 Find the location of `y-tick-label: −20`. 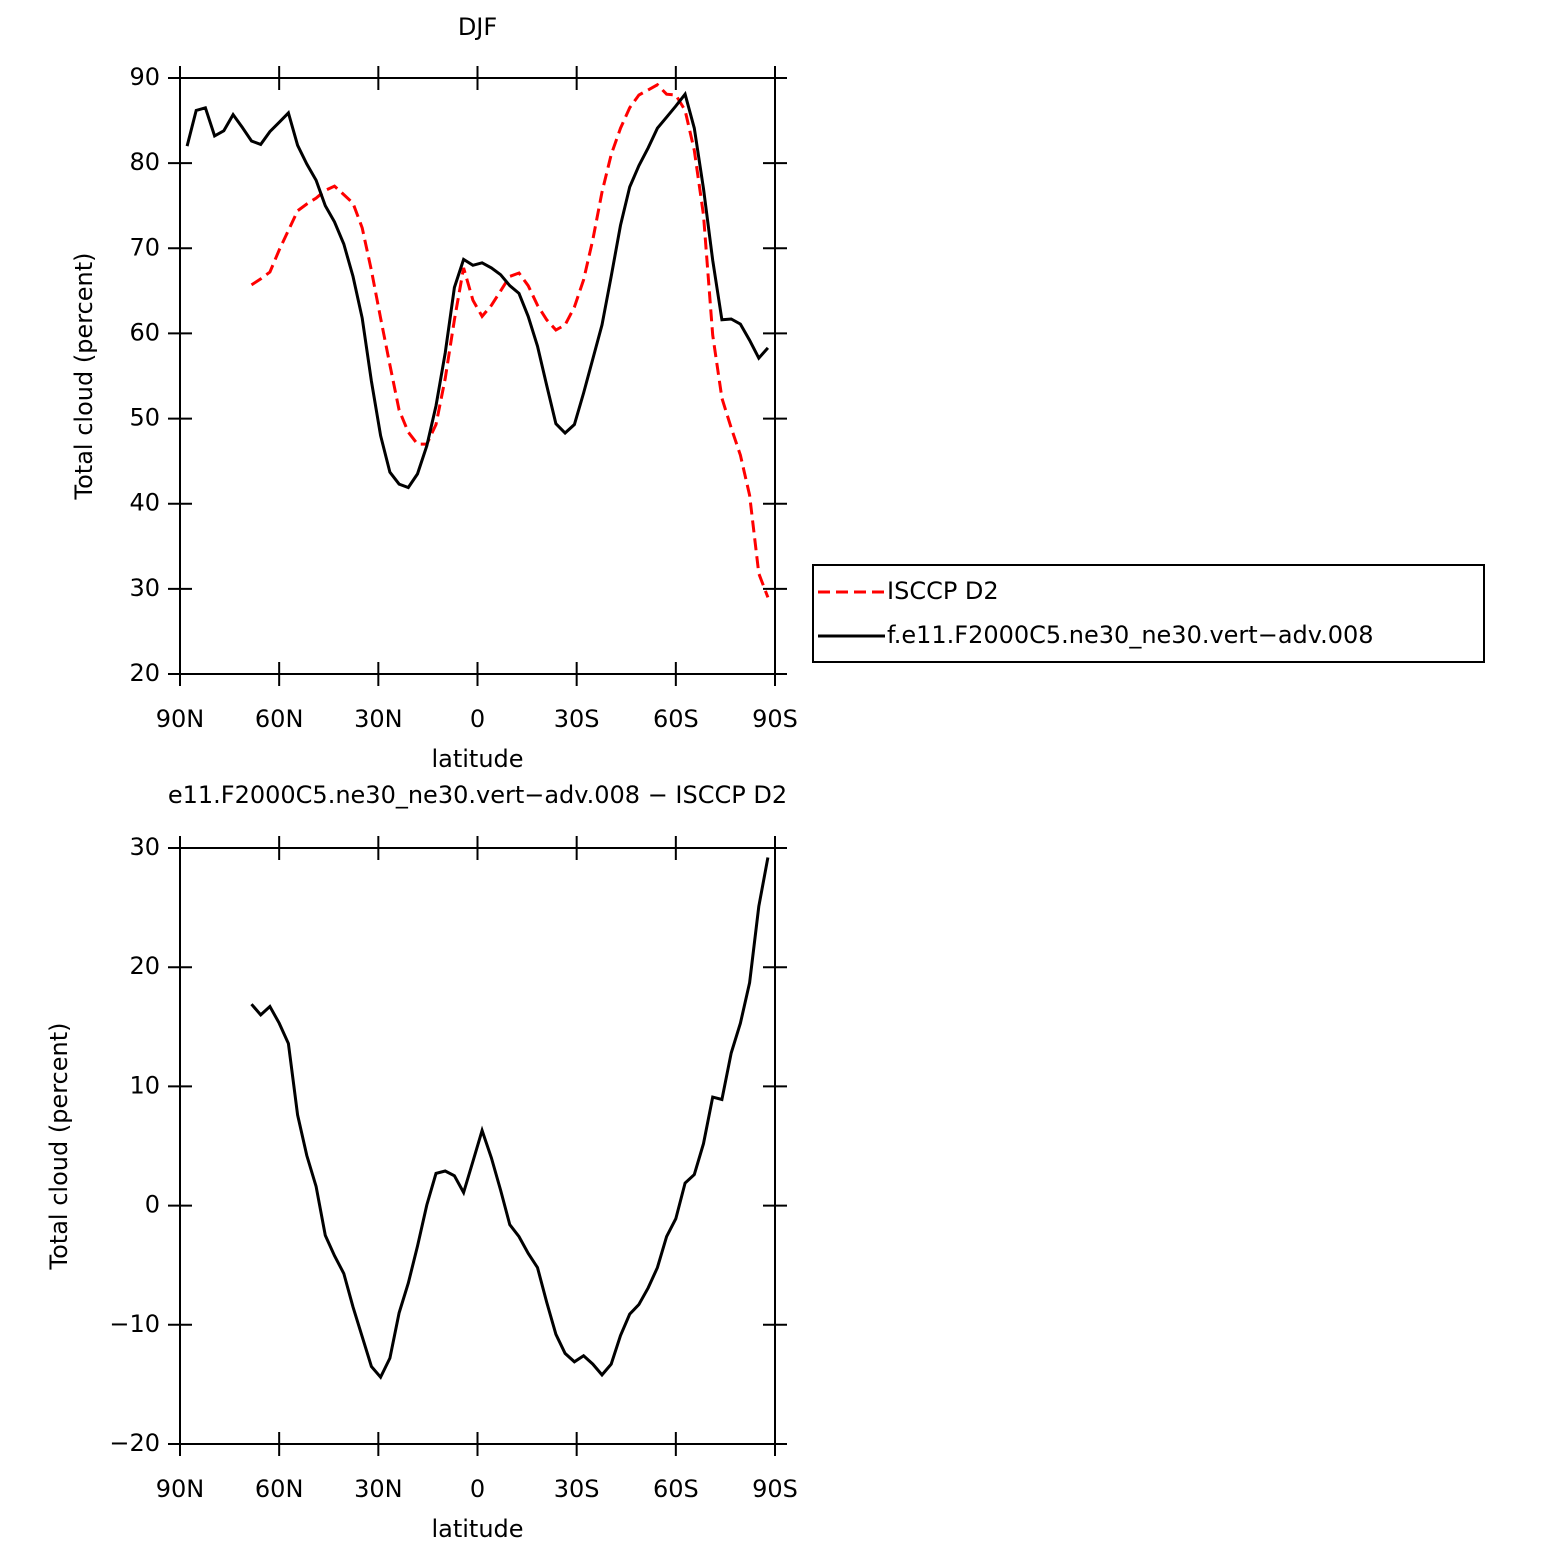

y-tick-label: −20 is located at coordinates (134, 1443).